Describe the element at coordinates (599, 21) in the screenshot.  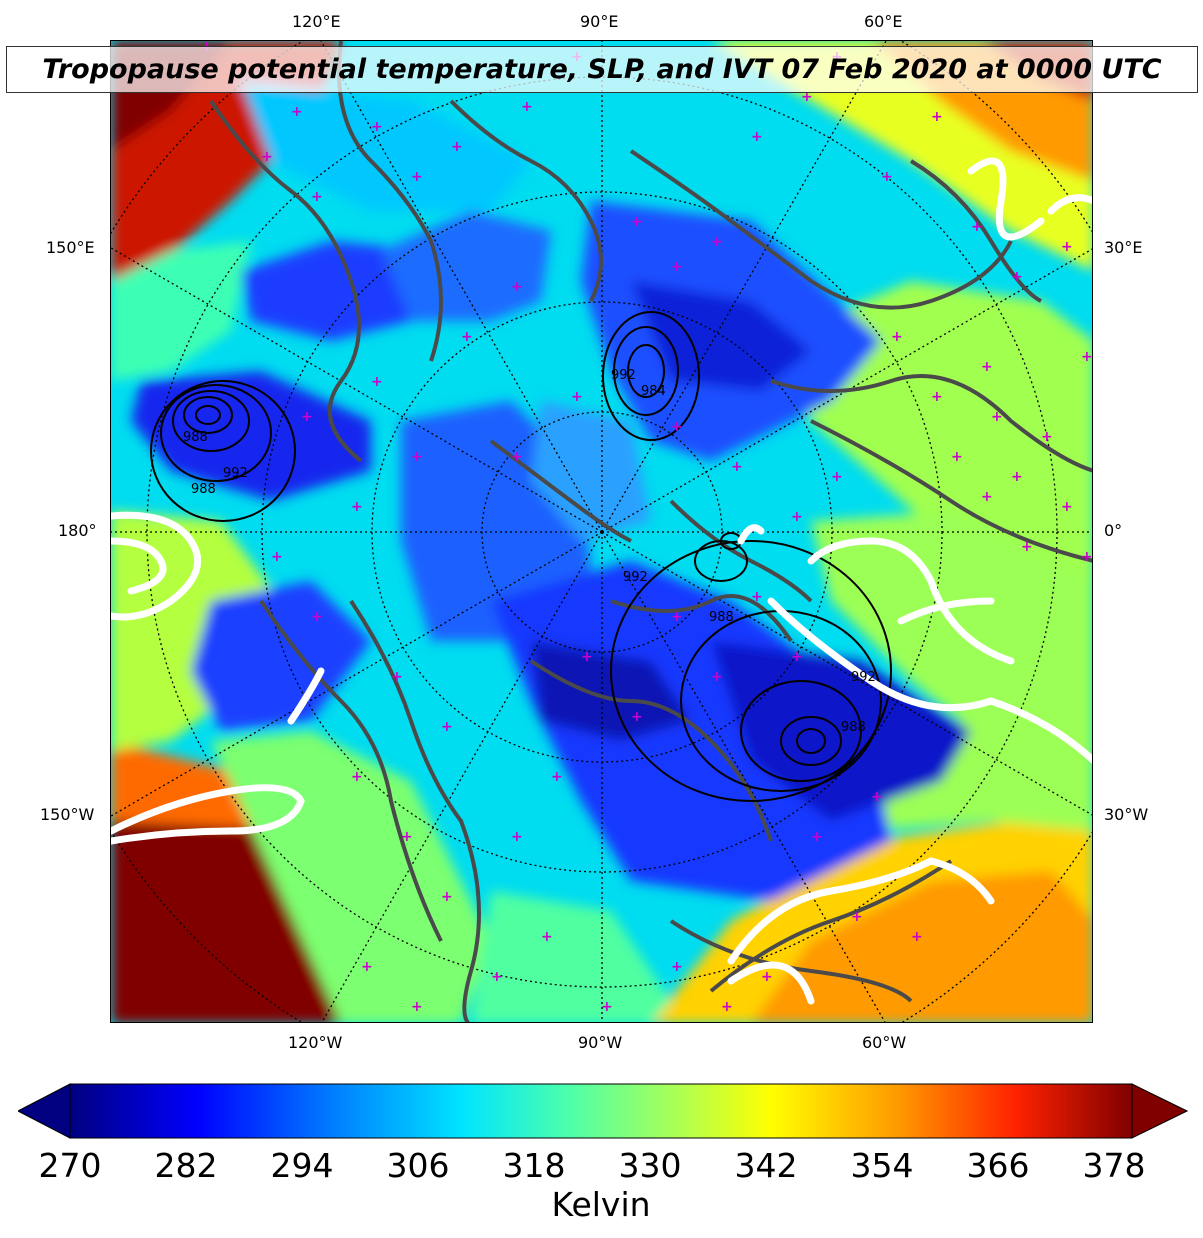
I see `lon-label-top-90e: 90°E` at that location.